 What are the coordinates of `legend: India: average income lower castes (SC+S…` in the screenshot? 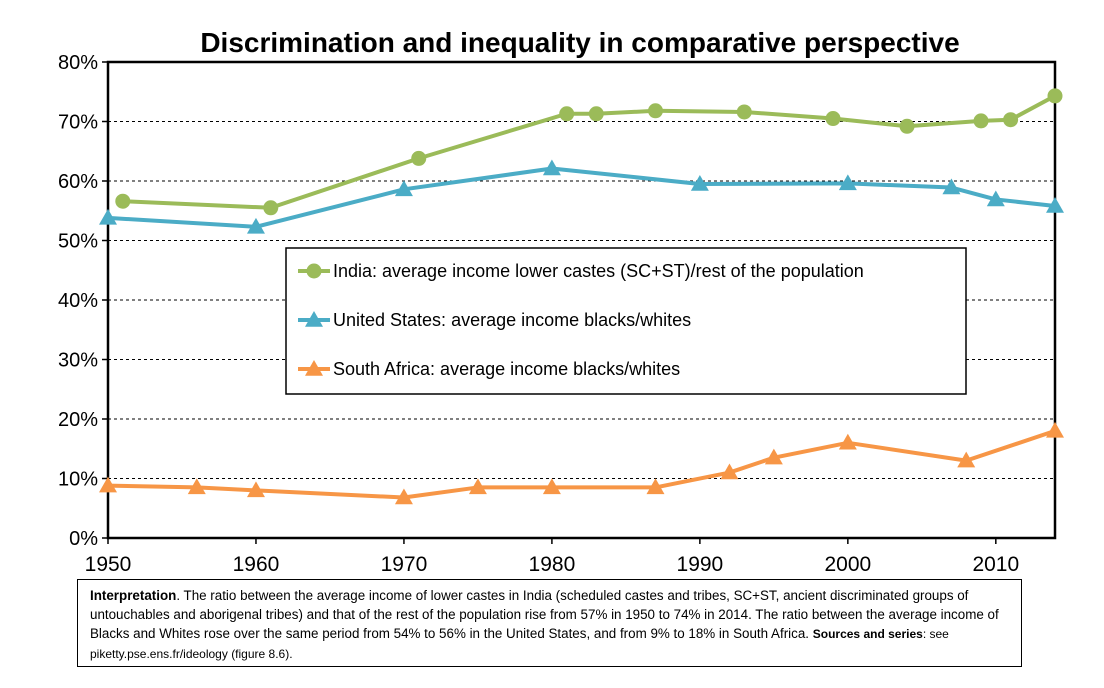 It's located at (626, 321).